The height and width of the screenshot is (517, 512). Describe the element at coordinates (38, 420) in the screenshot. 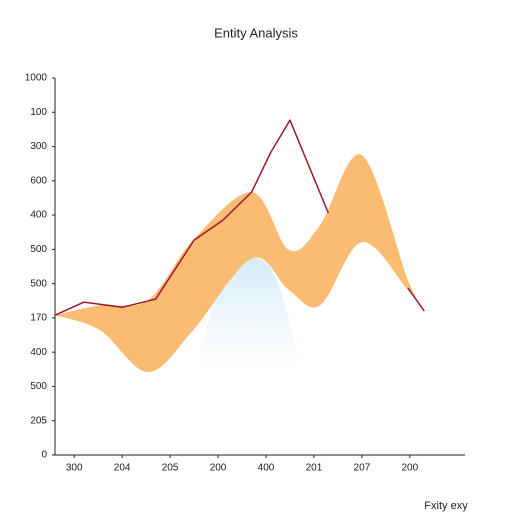

I see `y-tick-label: 205` at that location.